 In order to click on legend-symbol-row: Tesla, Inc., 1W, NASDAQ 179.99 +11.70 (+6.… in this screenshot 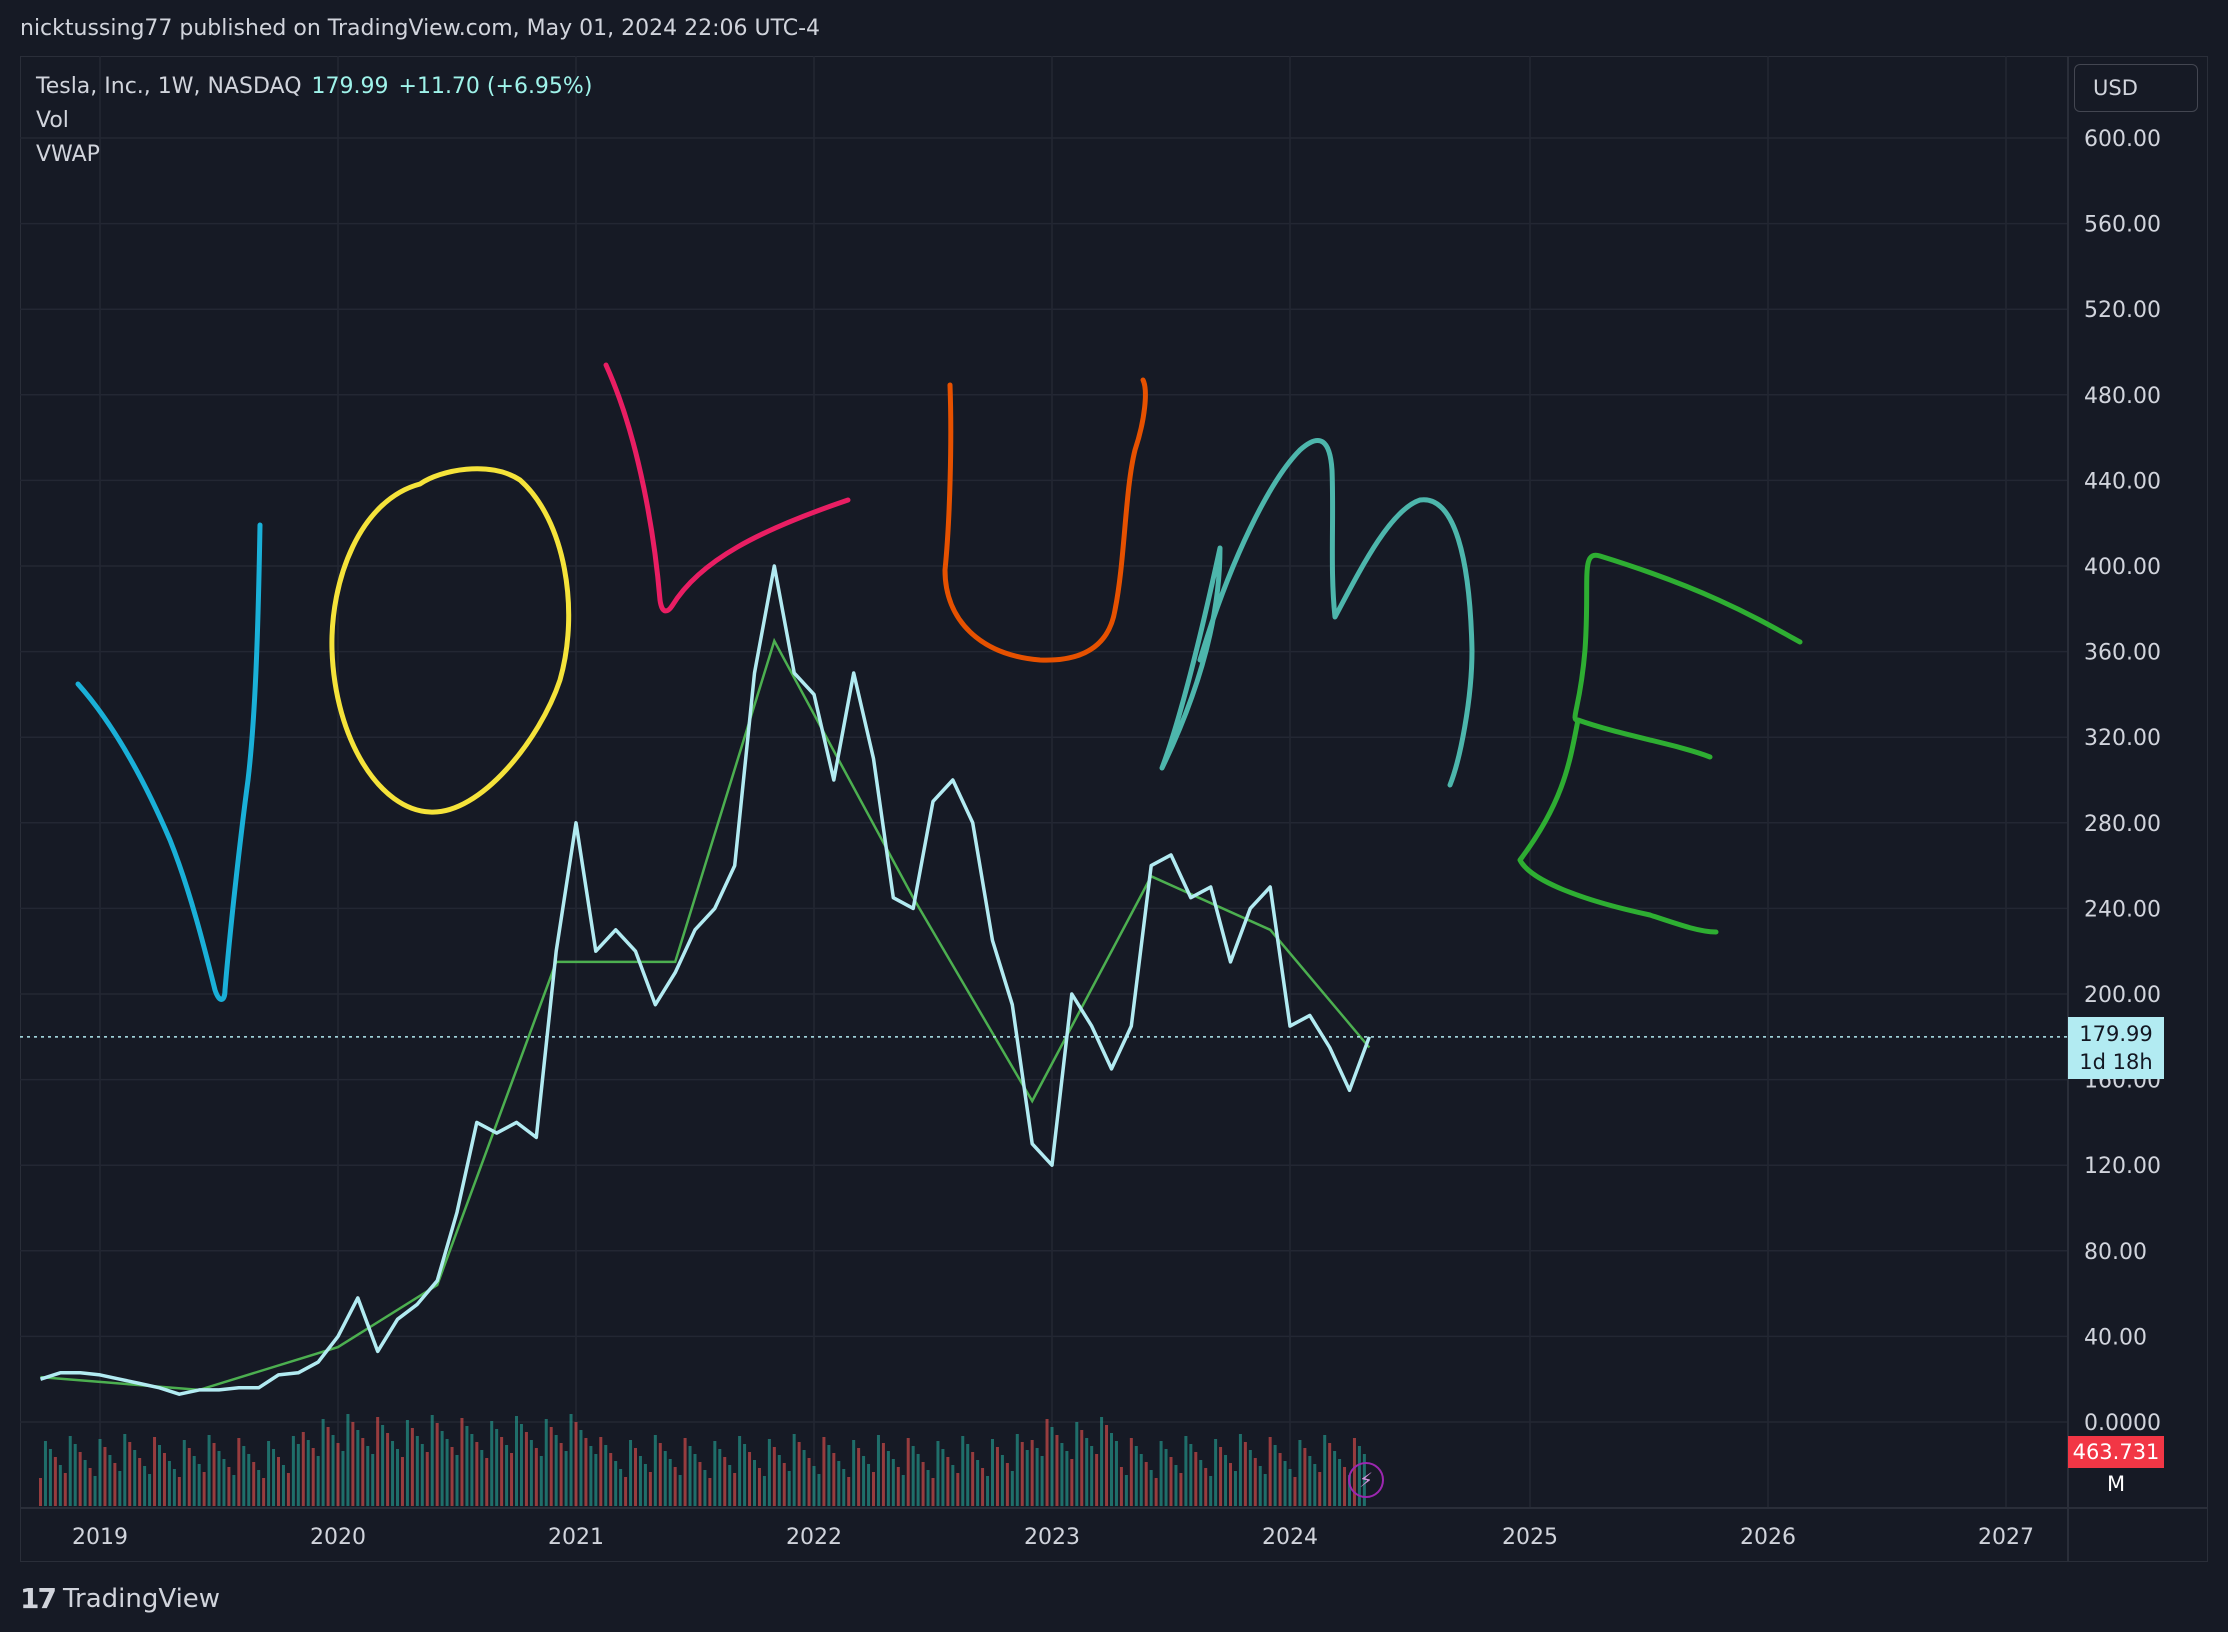, I will do `click(314, 87)`.